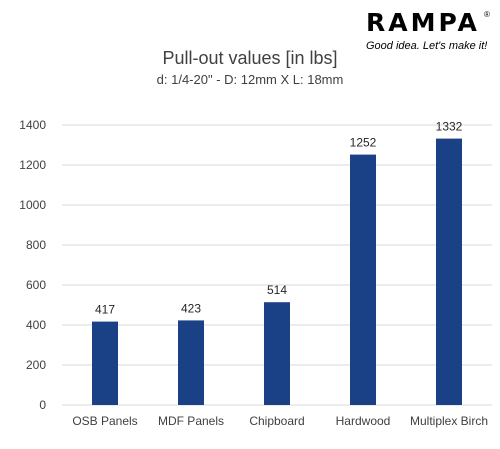 This screenshot has width=500, height=449. What do you see at coordinates (105, 310) in the screenshot?
I see `data-label: 417` at bounding box center [105, 310].